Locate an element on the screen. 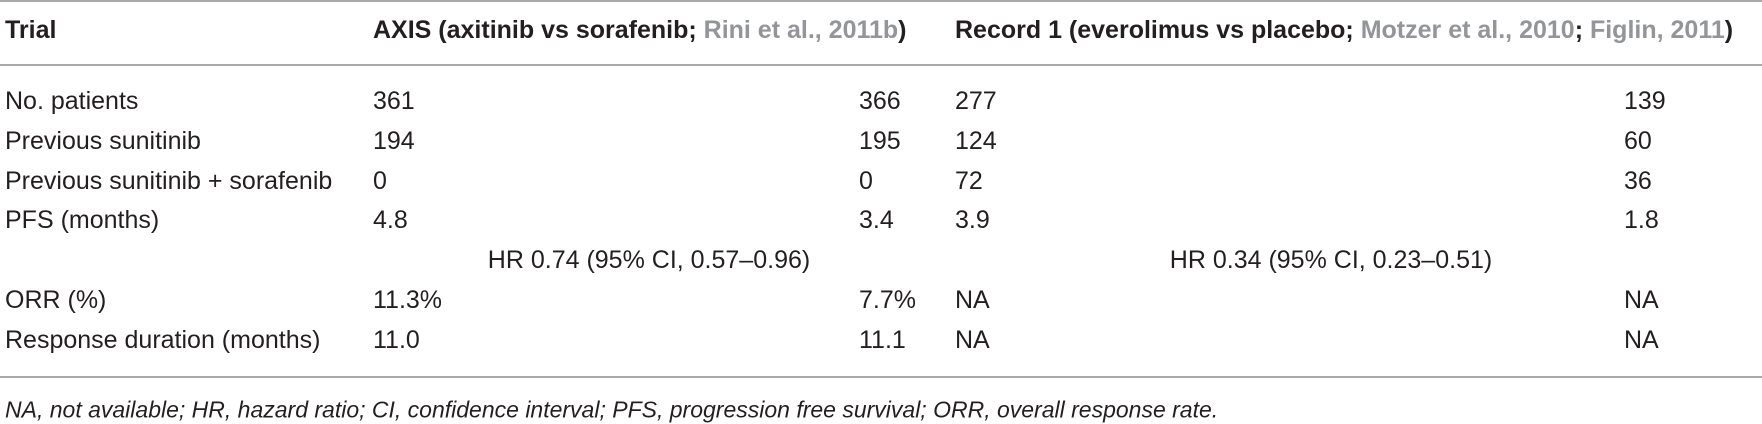 The image size is (1762, 424). axis-sorafenib-value: 11.1 is located at coordinates (882, 340).